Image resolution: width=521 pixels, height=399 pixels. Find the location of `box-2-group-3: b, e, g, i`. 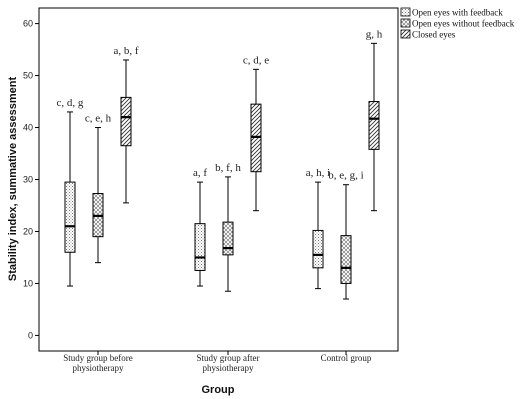

box-2-group-3: b, e, g, i is located at coordinates (346, 235).